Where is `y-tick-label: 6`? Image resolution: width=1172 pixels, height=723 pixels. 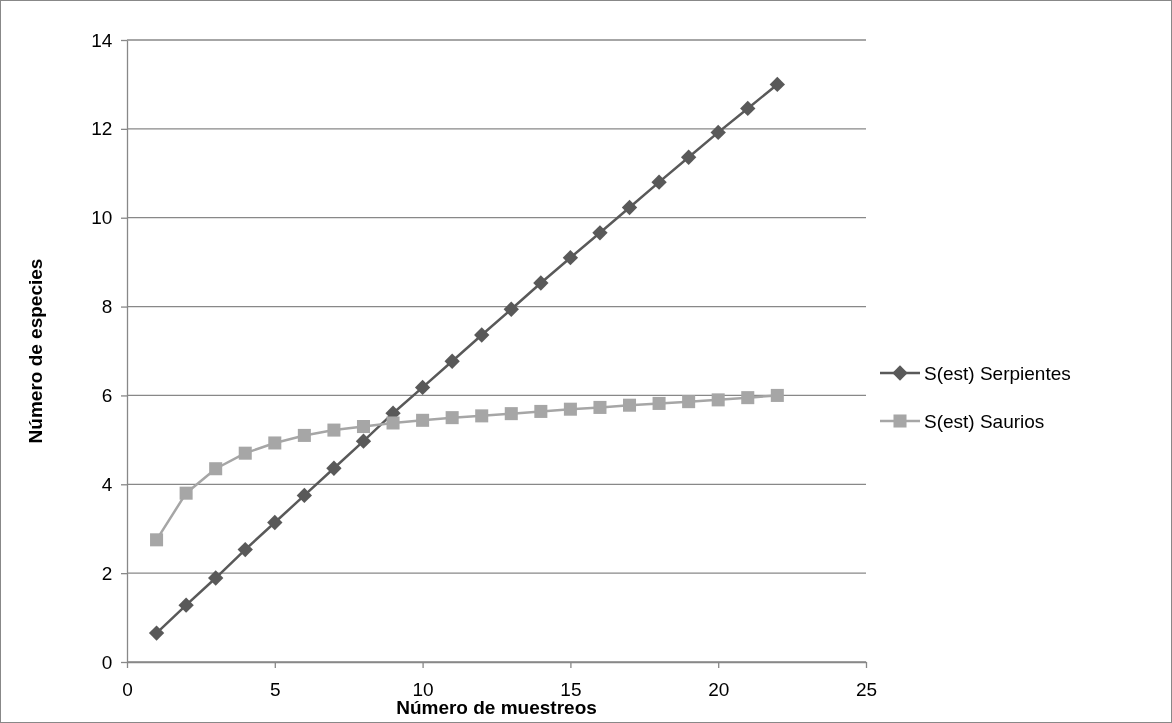 y-tick-label: 6 is located at coordinates (107, 396).